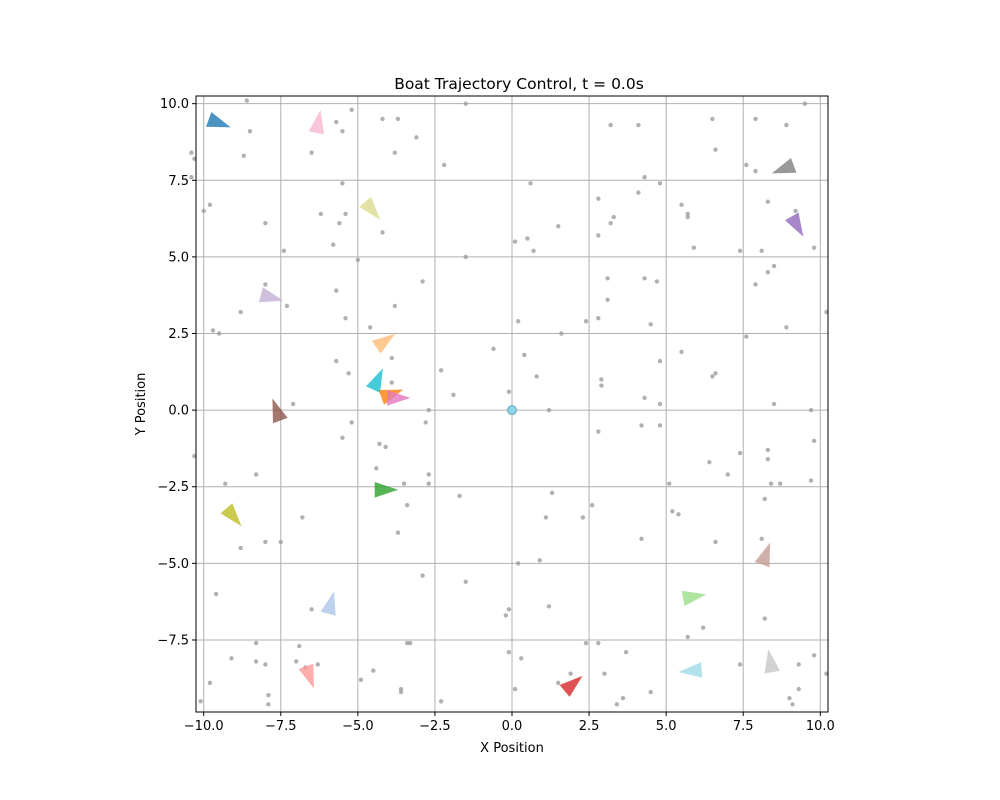 Image resolution: width=1000 pixels, height=800 pixels. Describe the element at coordinates (178, 181) in the screenshot. I see `y-tick-label: 7.5` at that location.